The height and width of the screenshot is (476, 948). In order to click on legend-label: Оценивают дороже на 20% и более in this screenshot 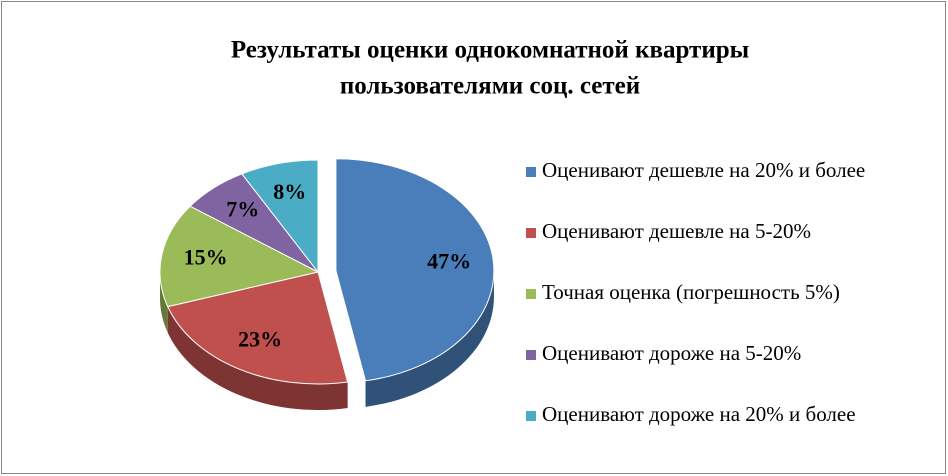, I will do `click(699, 414)`.